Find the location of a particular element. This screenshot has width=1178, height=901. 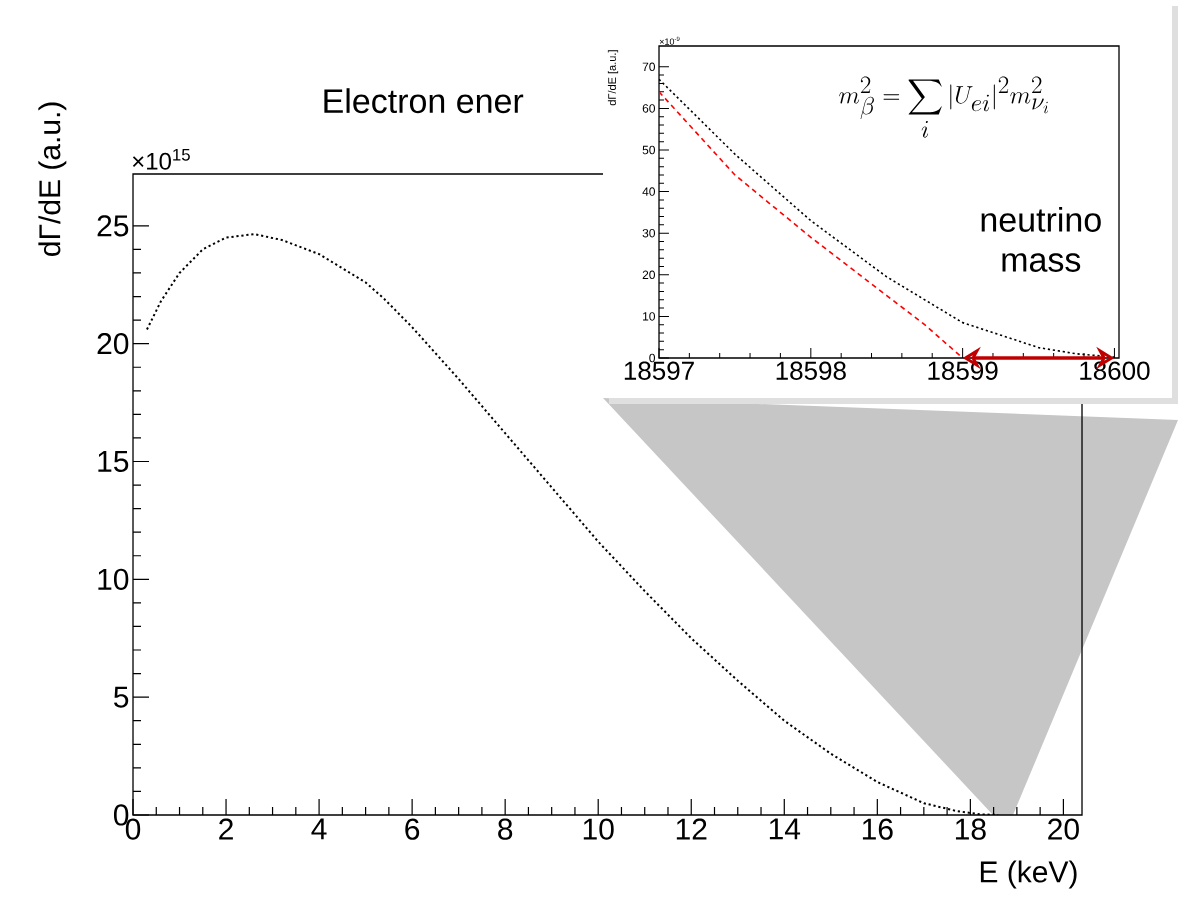

x-tick-label: 18599 is located at coordinates (963, 370).